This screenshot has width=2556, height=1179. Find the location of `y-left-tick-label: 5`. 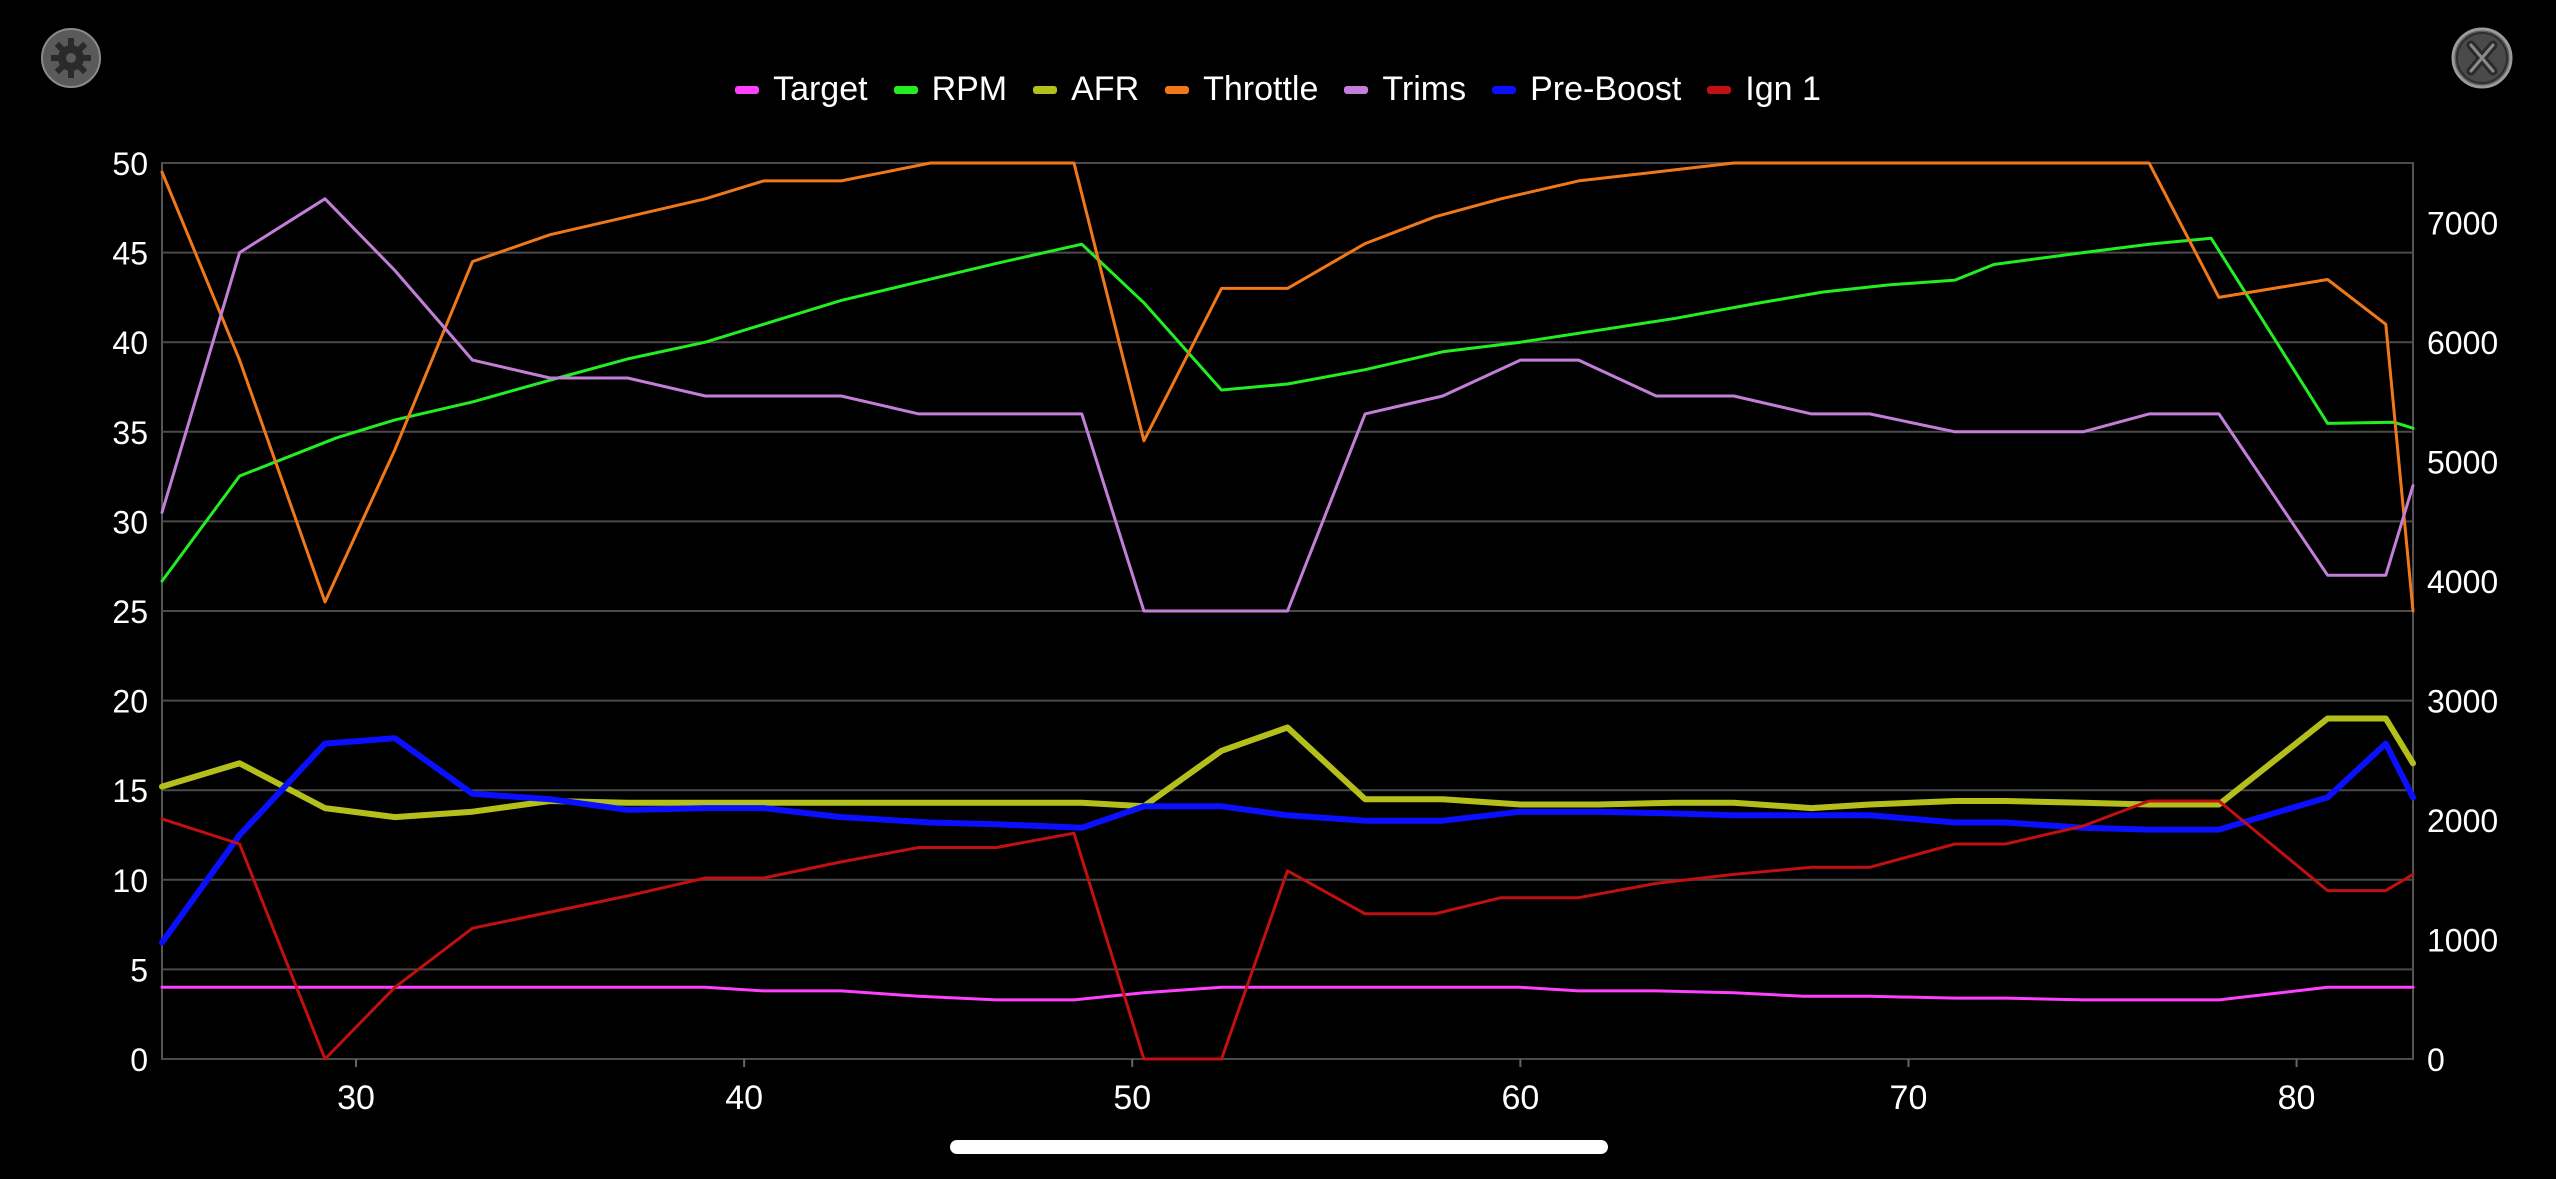

y-left-tick-label: 5 is located at coordinates (139, 970).